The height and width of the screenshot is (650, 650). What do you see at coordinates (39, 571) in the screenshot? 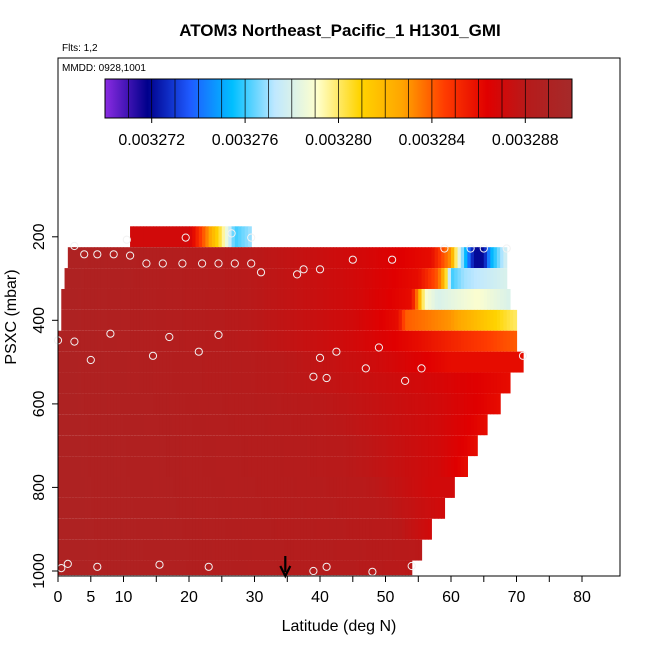
I see `y-tick-label: 1000` at bounding box center [39, 571].